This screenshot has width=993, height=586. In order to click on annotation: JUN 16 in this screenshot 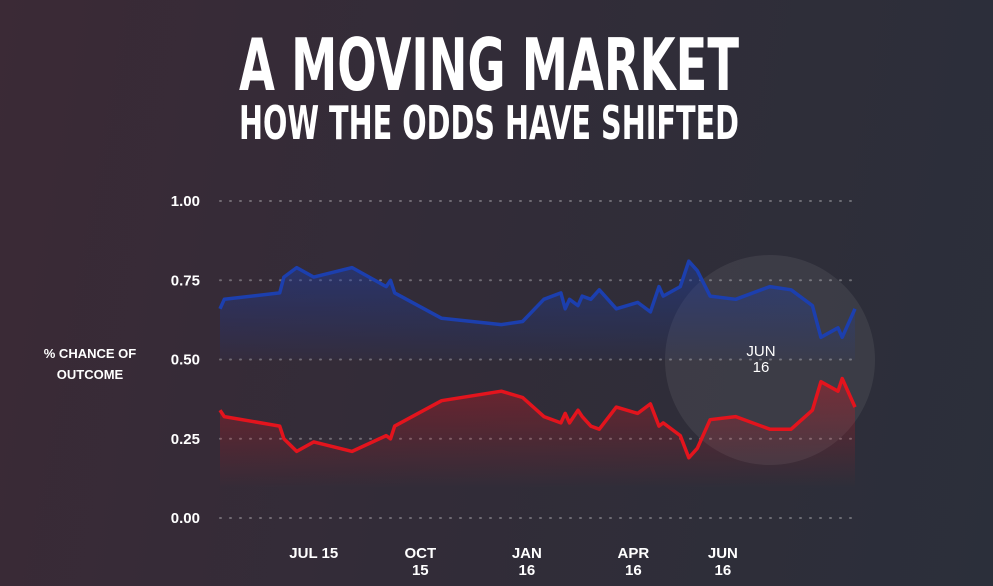, I will do `click(761, 359)`.